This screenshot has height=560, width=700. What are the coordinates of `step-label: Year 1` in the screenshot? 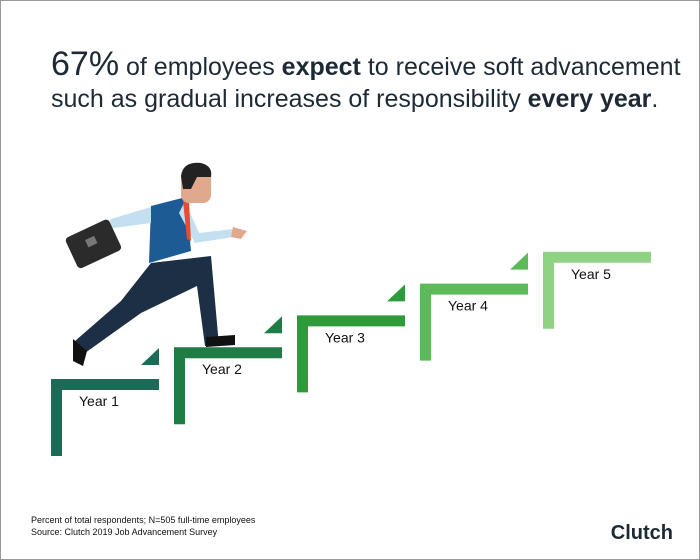 It's located at (99, 401).